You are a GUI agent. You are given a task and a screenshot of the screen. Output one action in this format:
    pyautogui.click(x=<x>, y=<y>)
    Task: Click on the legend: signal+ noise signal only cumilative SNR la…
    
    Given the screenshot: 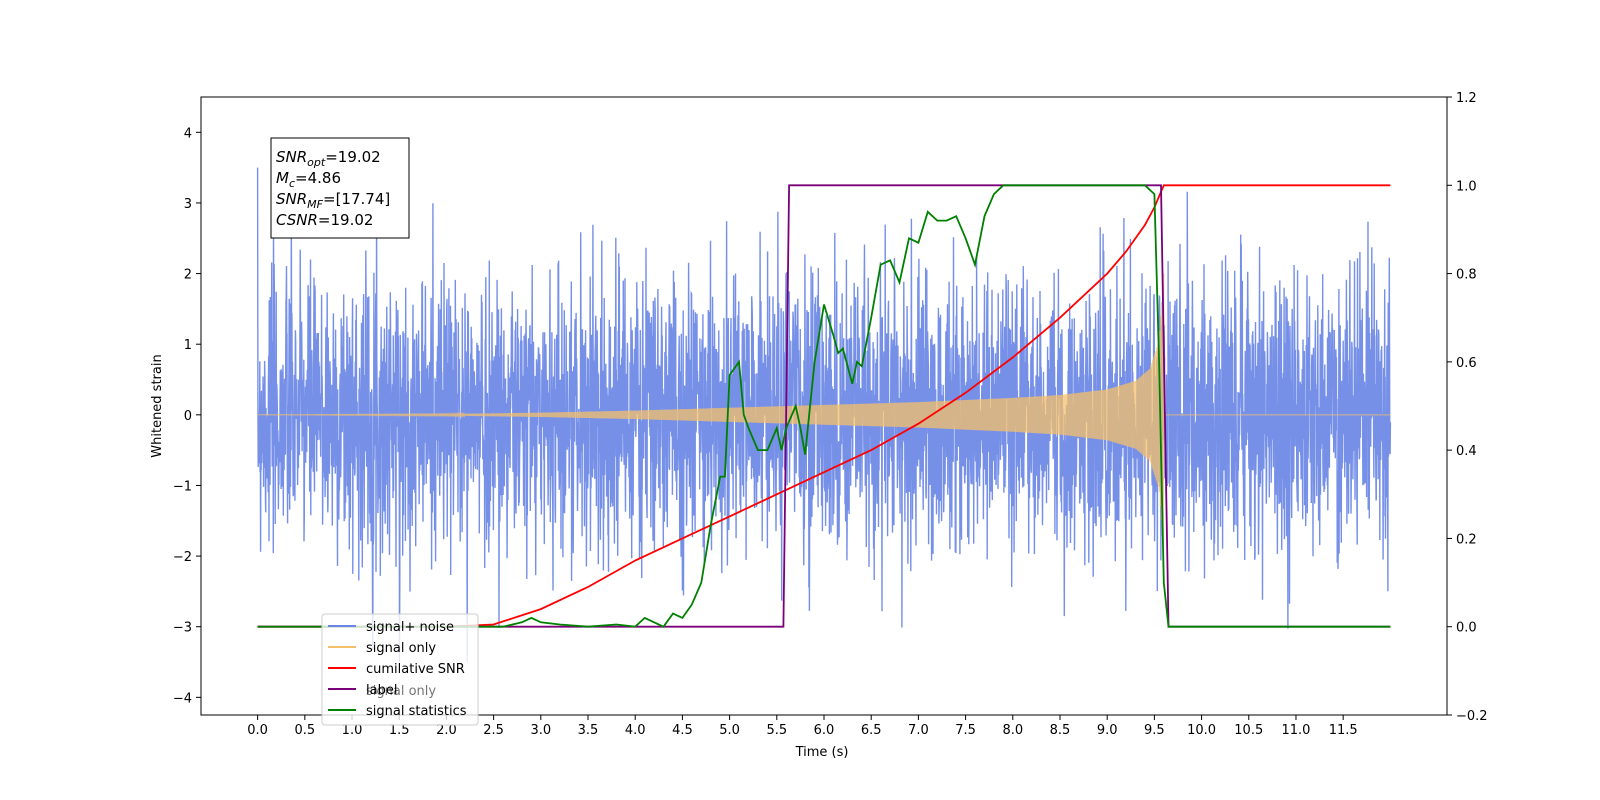 What is the action you would take?
    pyautogui.click(x=400, y=669)
    